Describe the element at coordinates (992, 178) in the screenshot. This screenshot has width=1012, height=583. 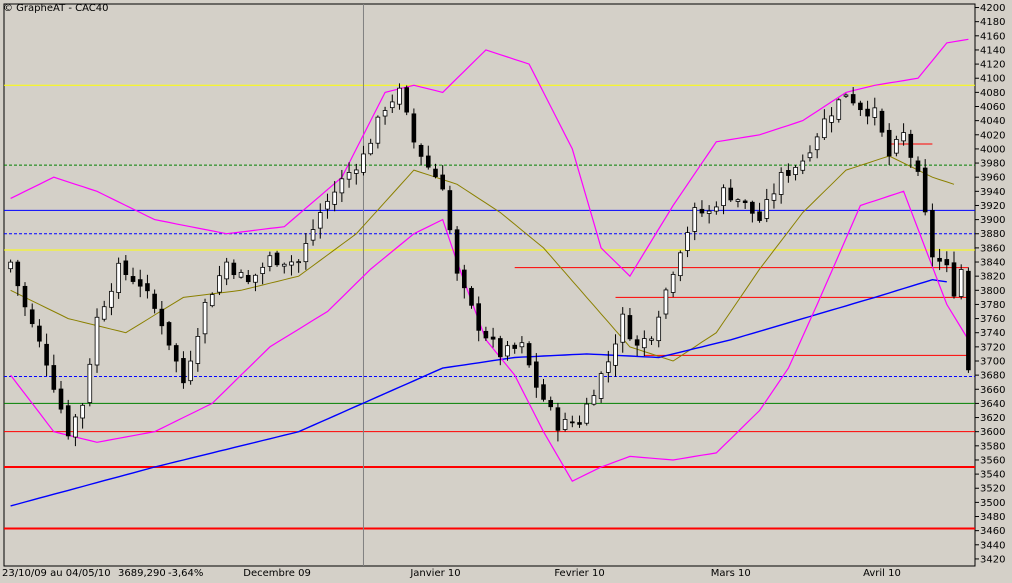
I see `y-tick-label-3960: 3960` at that location.